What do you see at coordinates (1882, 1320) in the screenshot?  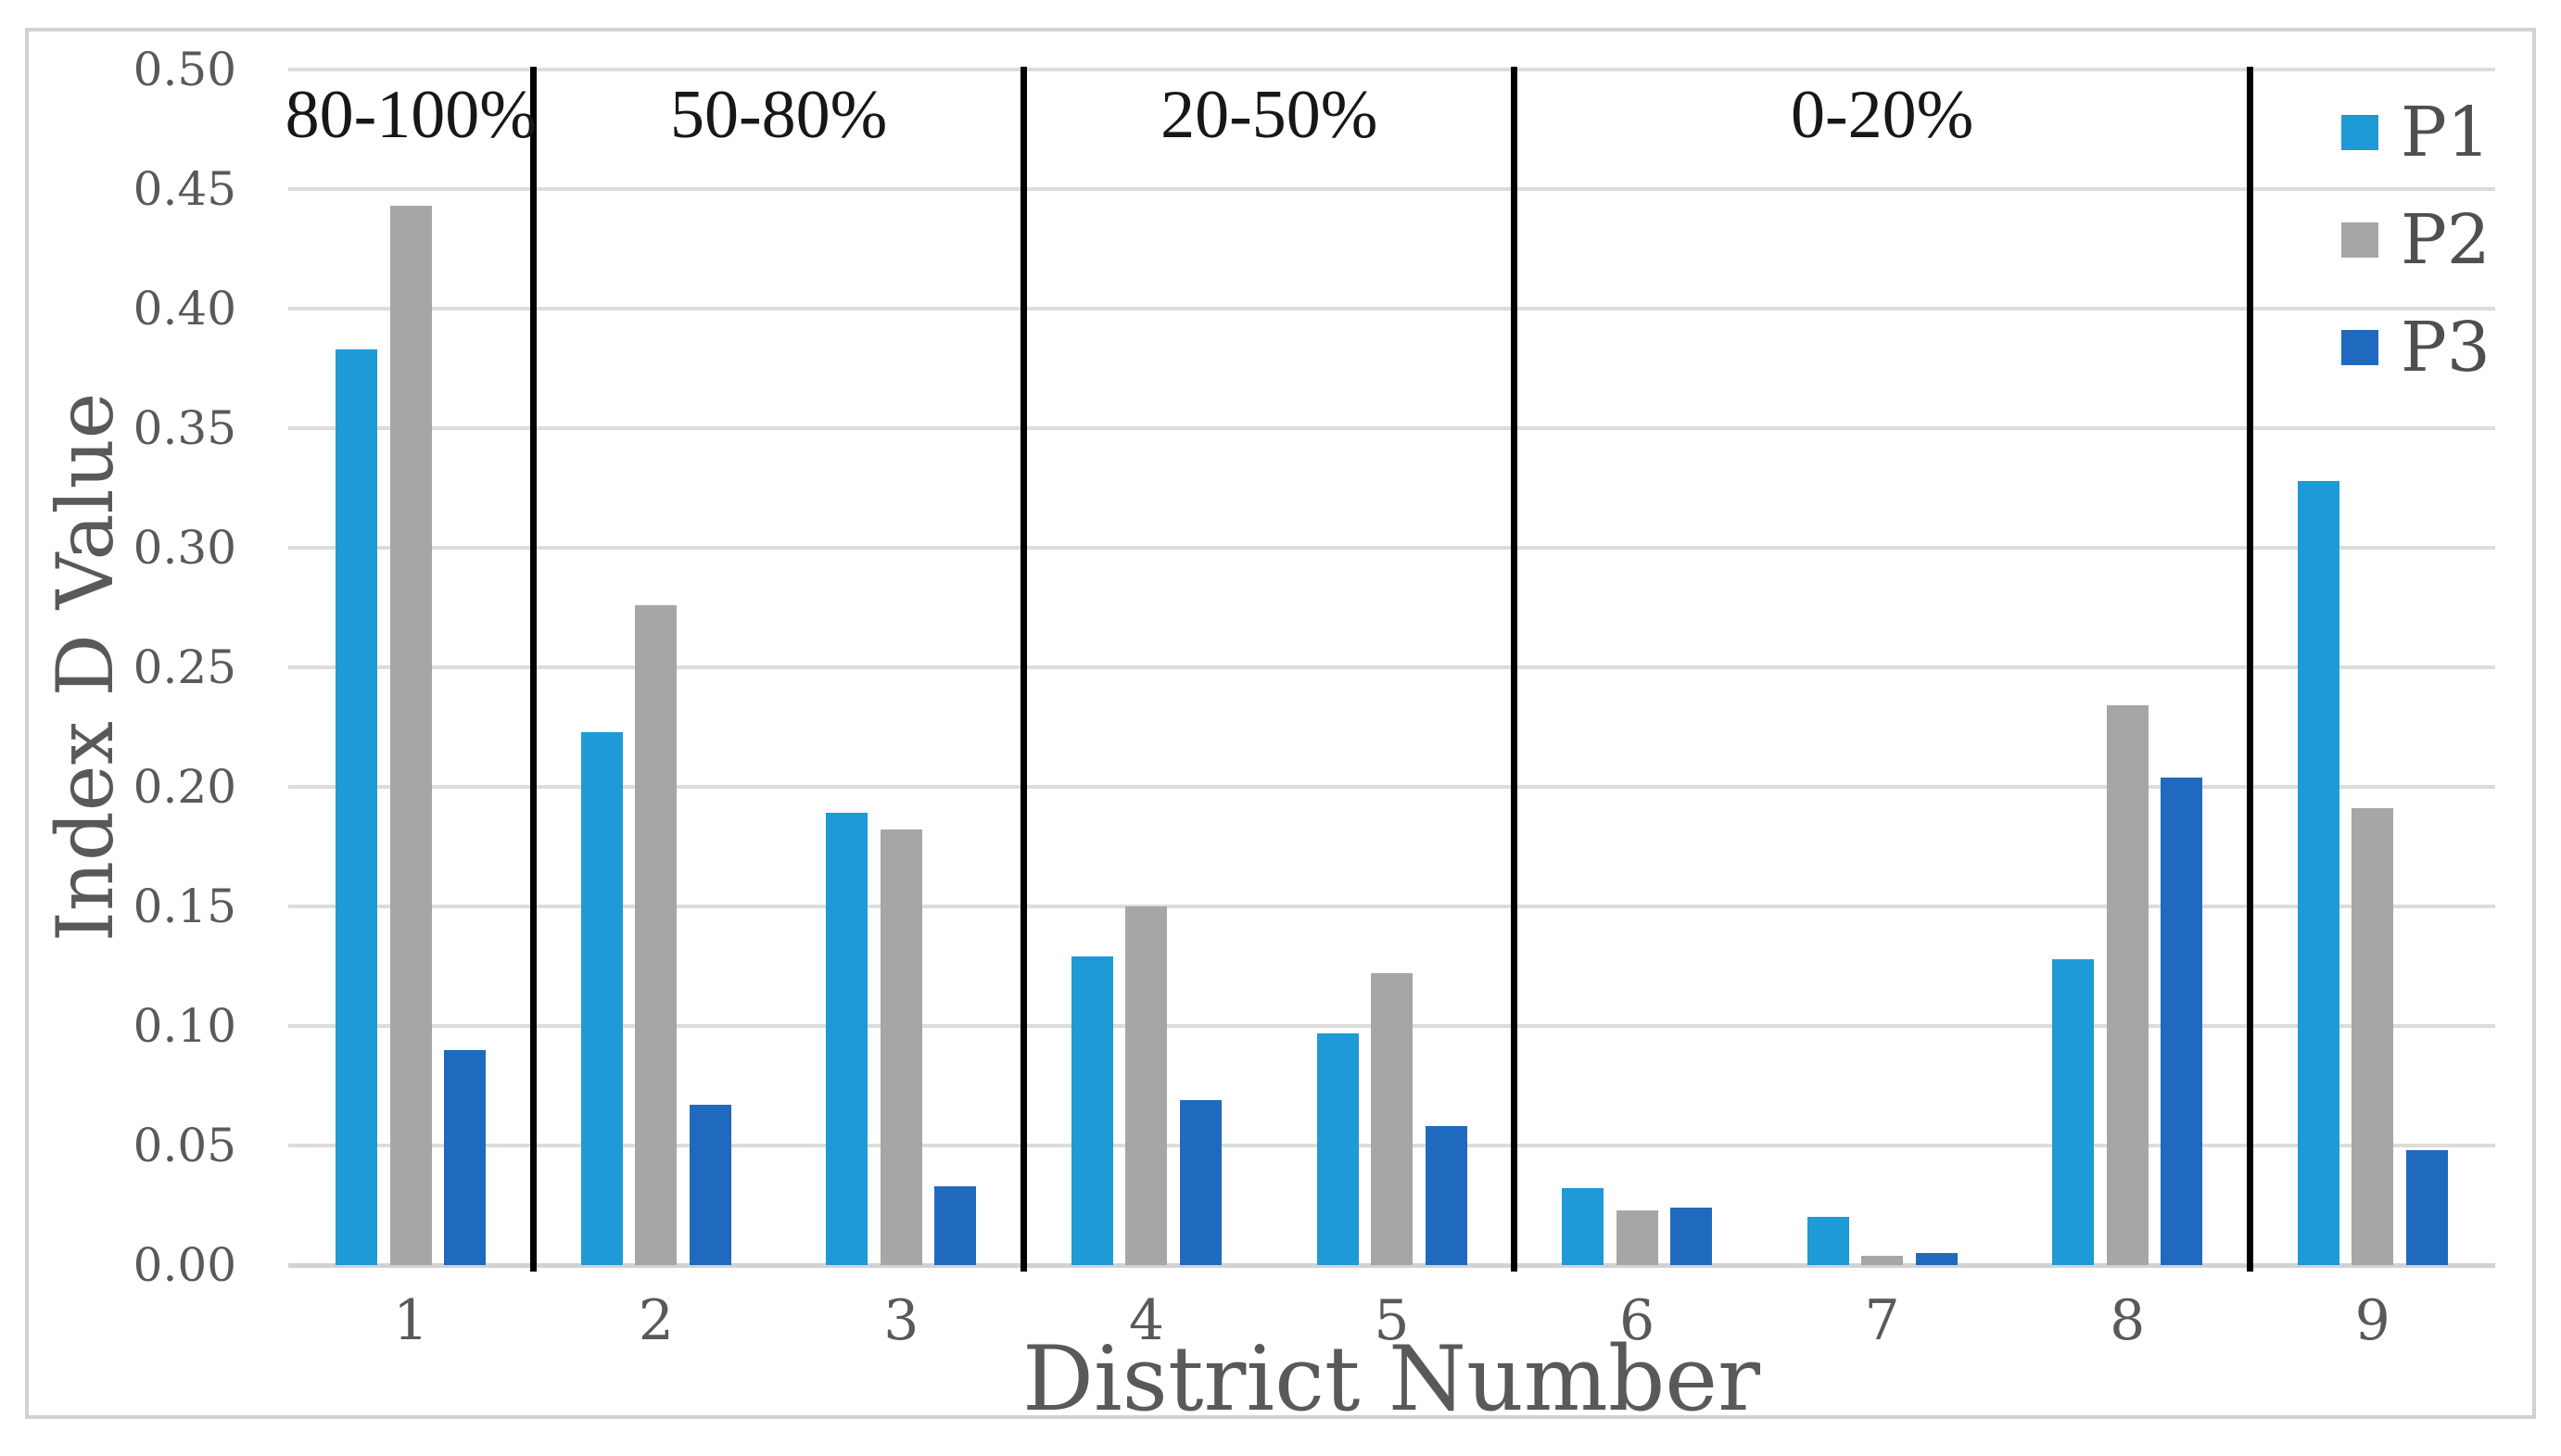 I see `x-tick-label: 7` at bounding box center [1882, 1320].